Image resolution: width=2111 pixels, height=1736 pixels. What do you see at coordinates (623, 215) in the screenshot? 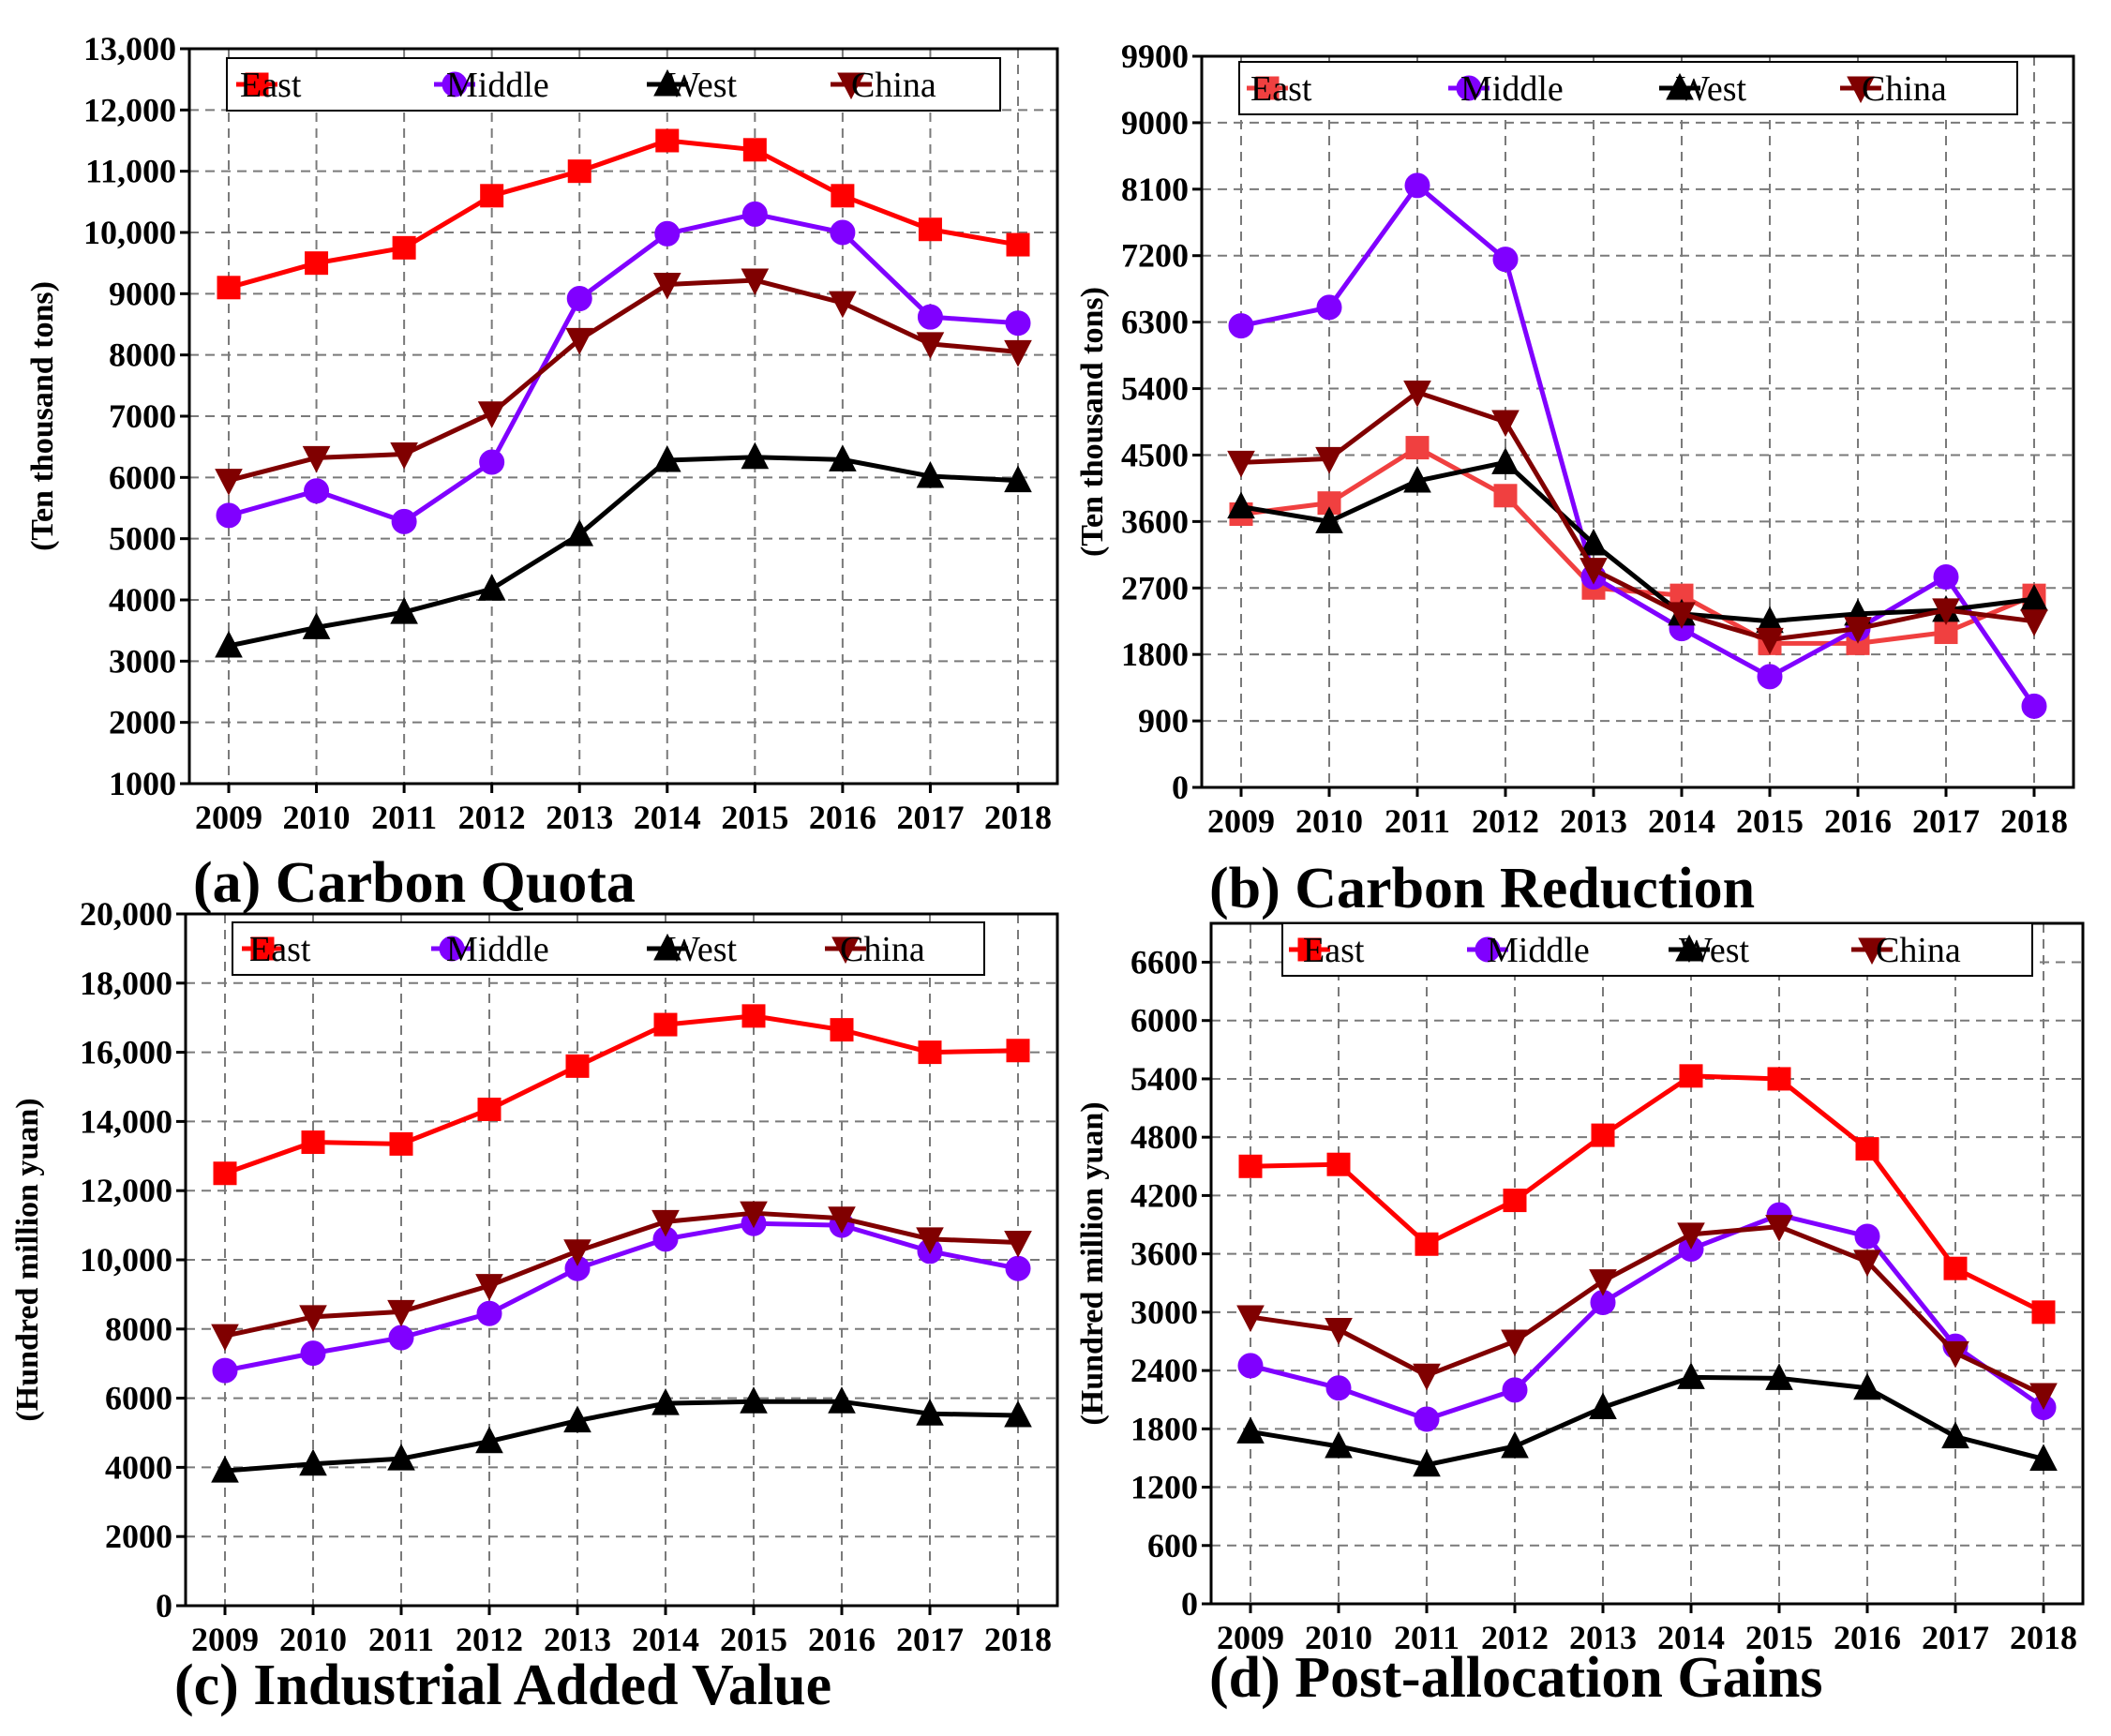
I see `series-line-east` at bounding box center [623, 215].